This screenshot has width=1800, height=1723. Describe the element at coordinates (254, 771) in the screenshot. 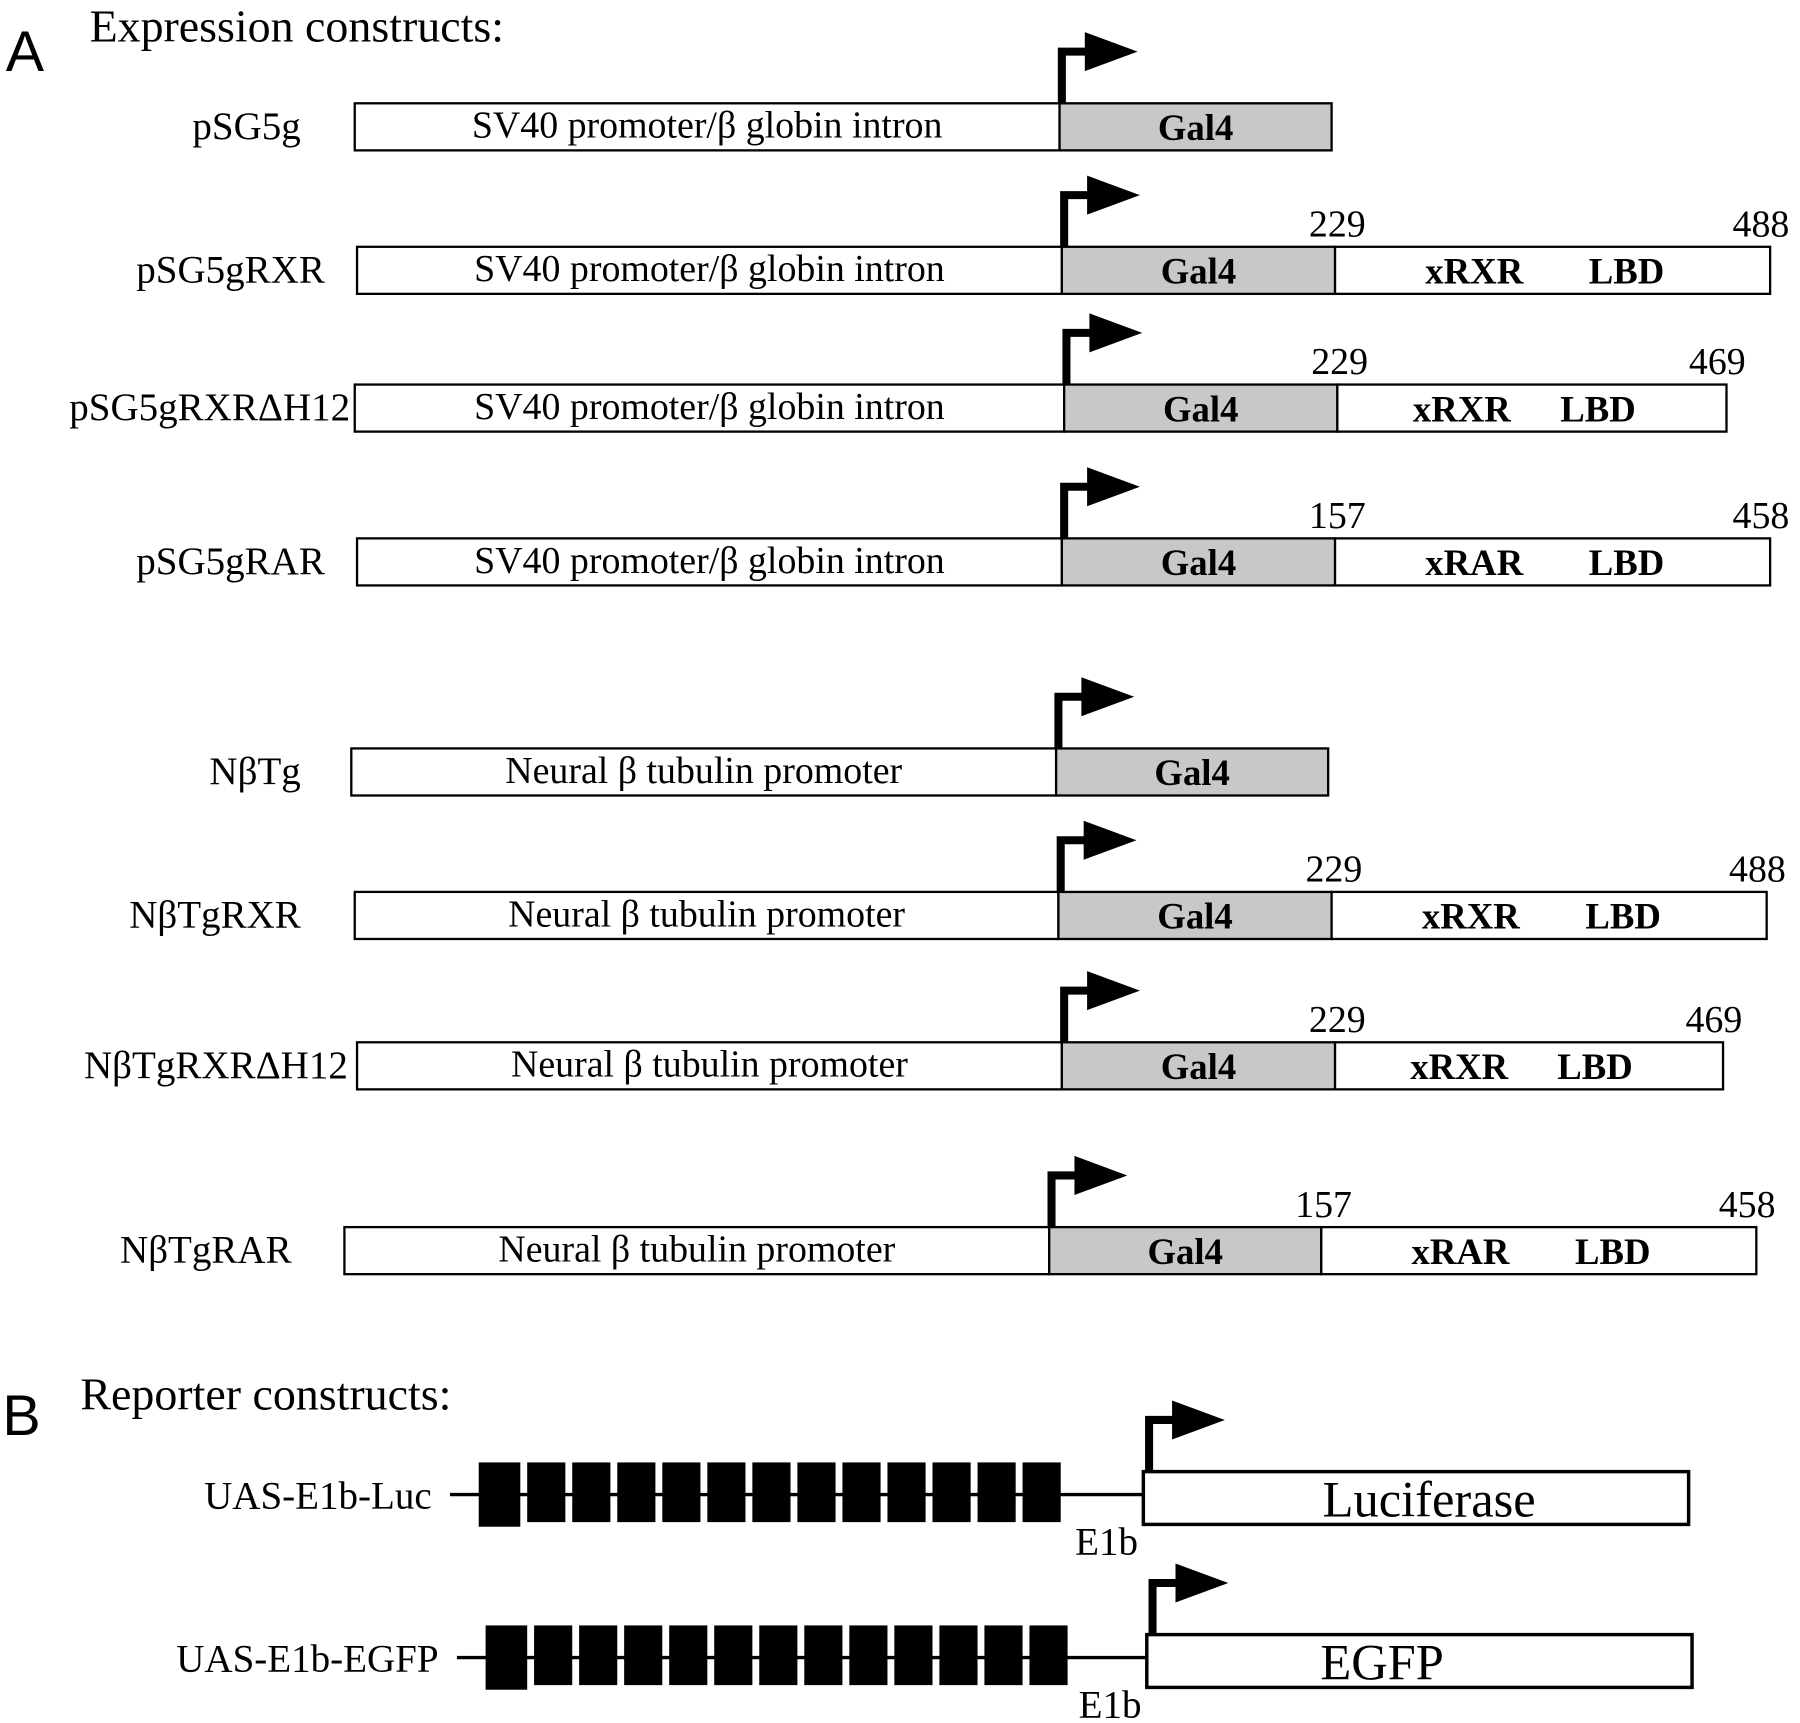

I see `construct-name: NβTg` at that location.